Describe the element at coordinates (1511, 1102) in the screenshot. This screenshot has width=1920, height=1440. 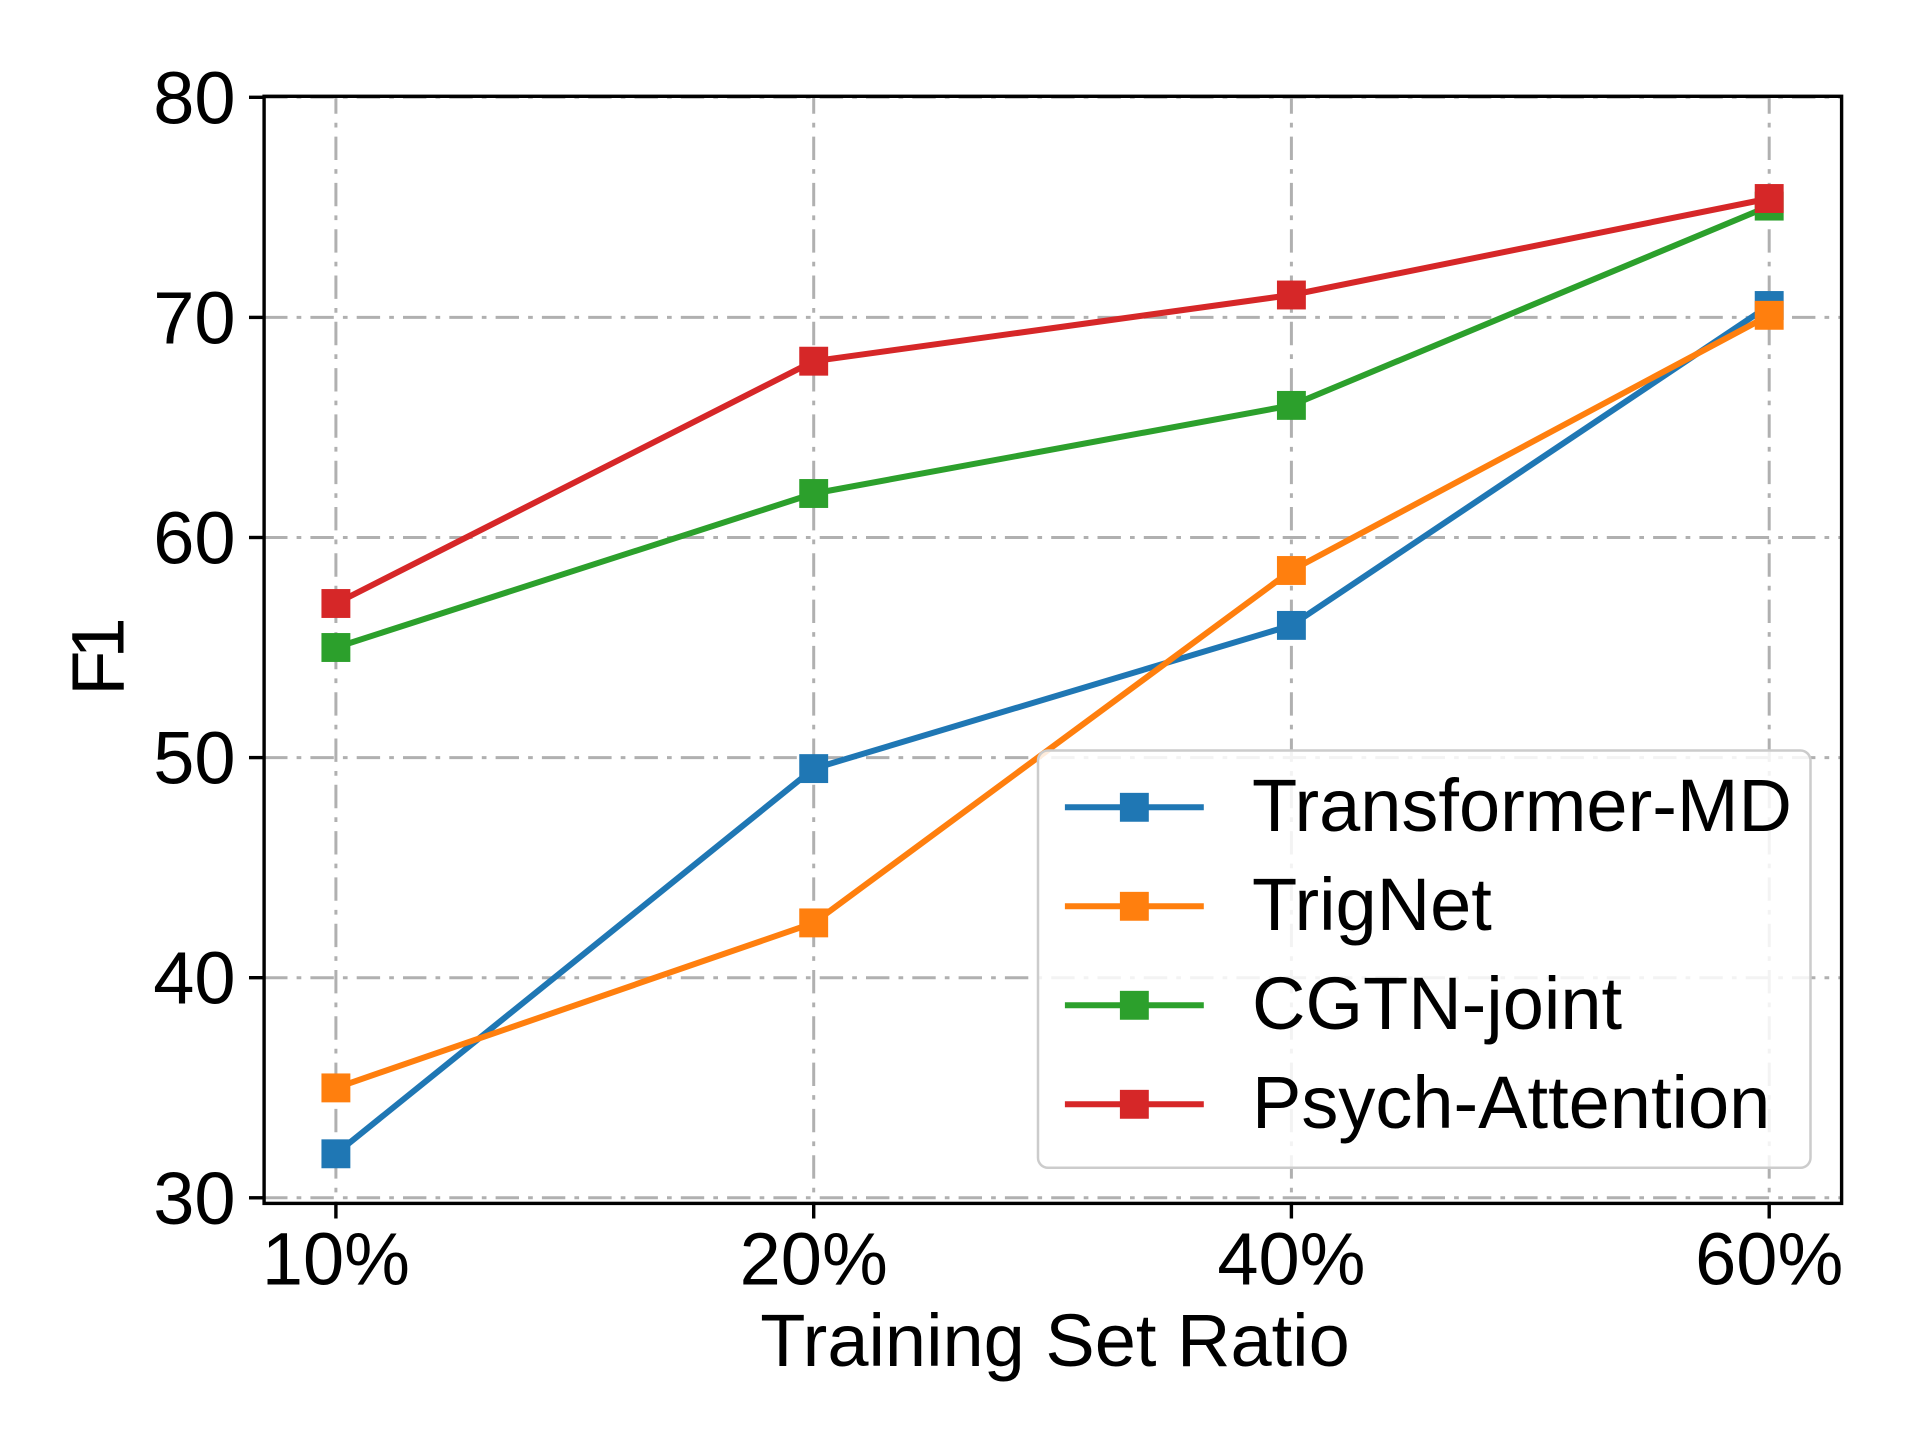
I see `svg-text: Psych-Attention` at that location.